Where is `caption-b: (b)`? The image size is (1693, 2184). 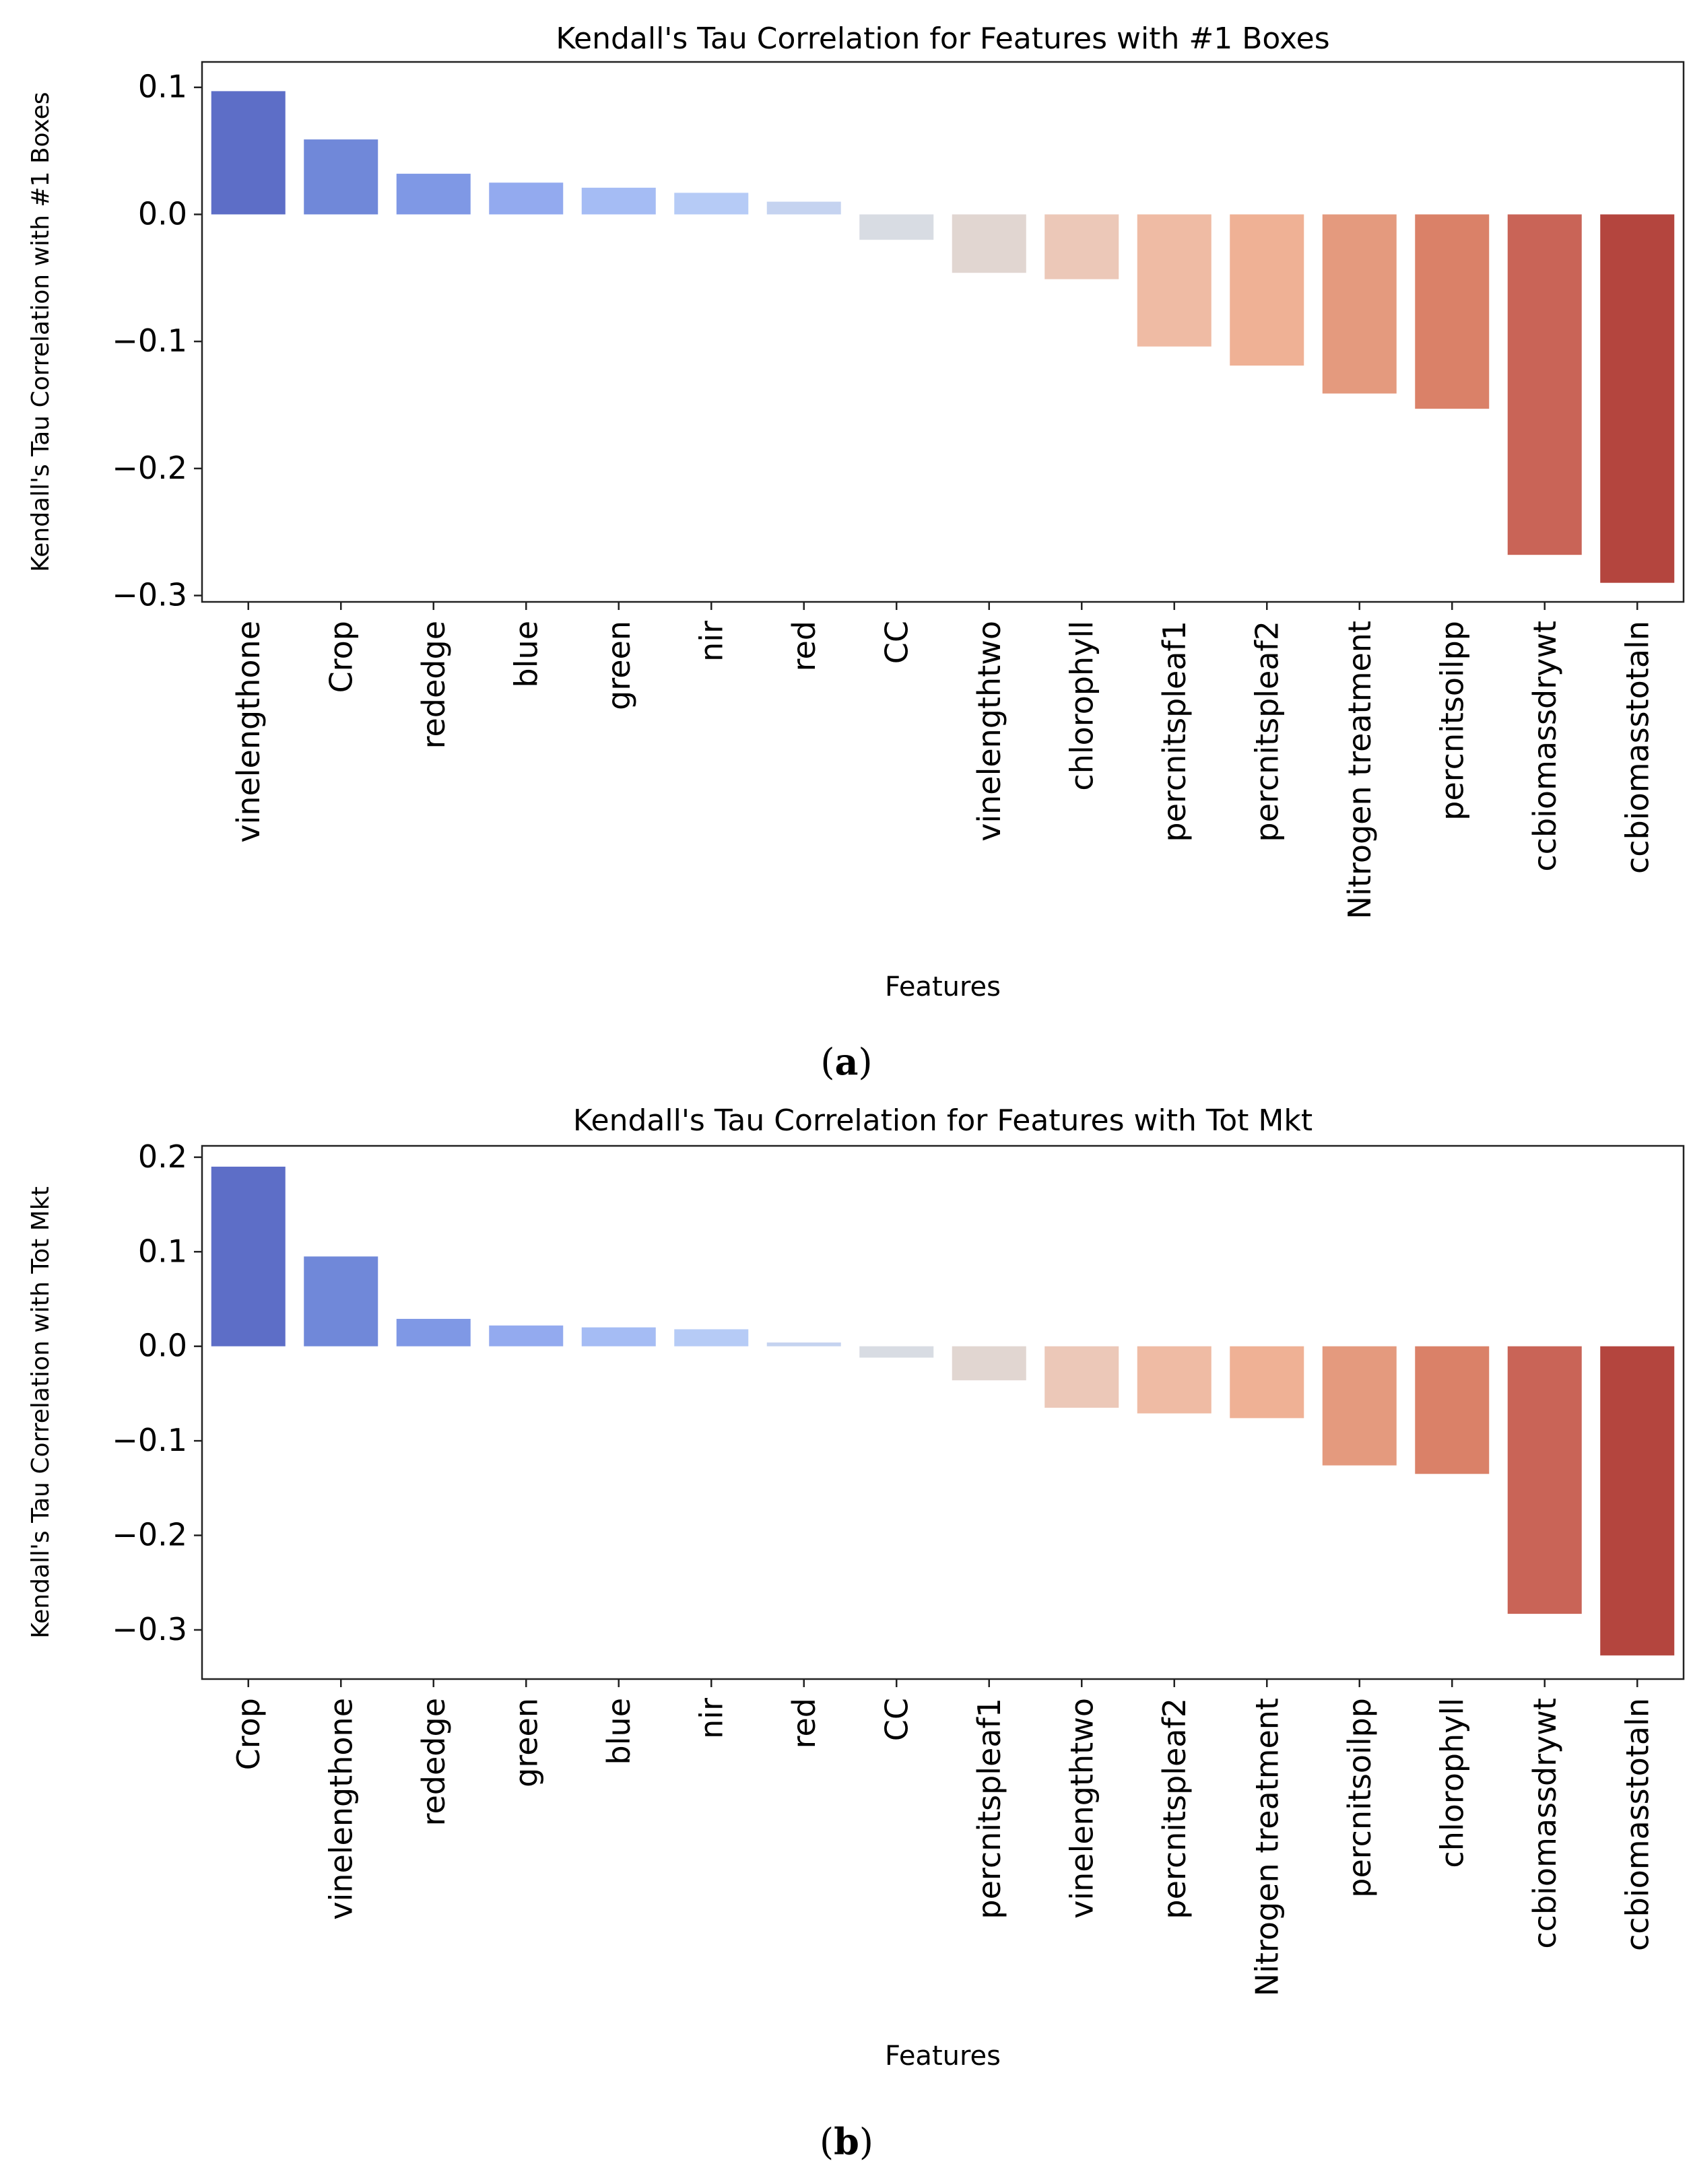
caption-b: (b) is located at coordinates (847, 2141).